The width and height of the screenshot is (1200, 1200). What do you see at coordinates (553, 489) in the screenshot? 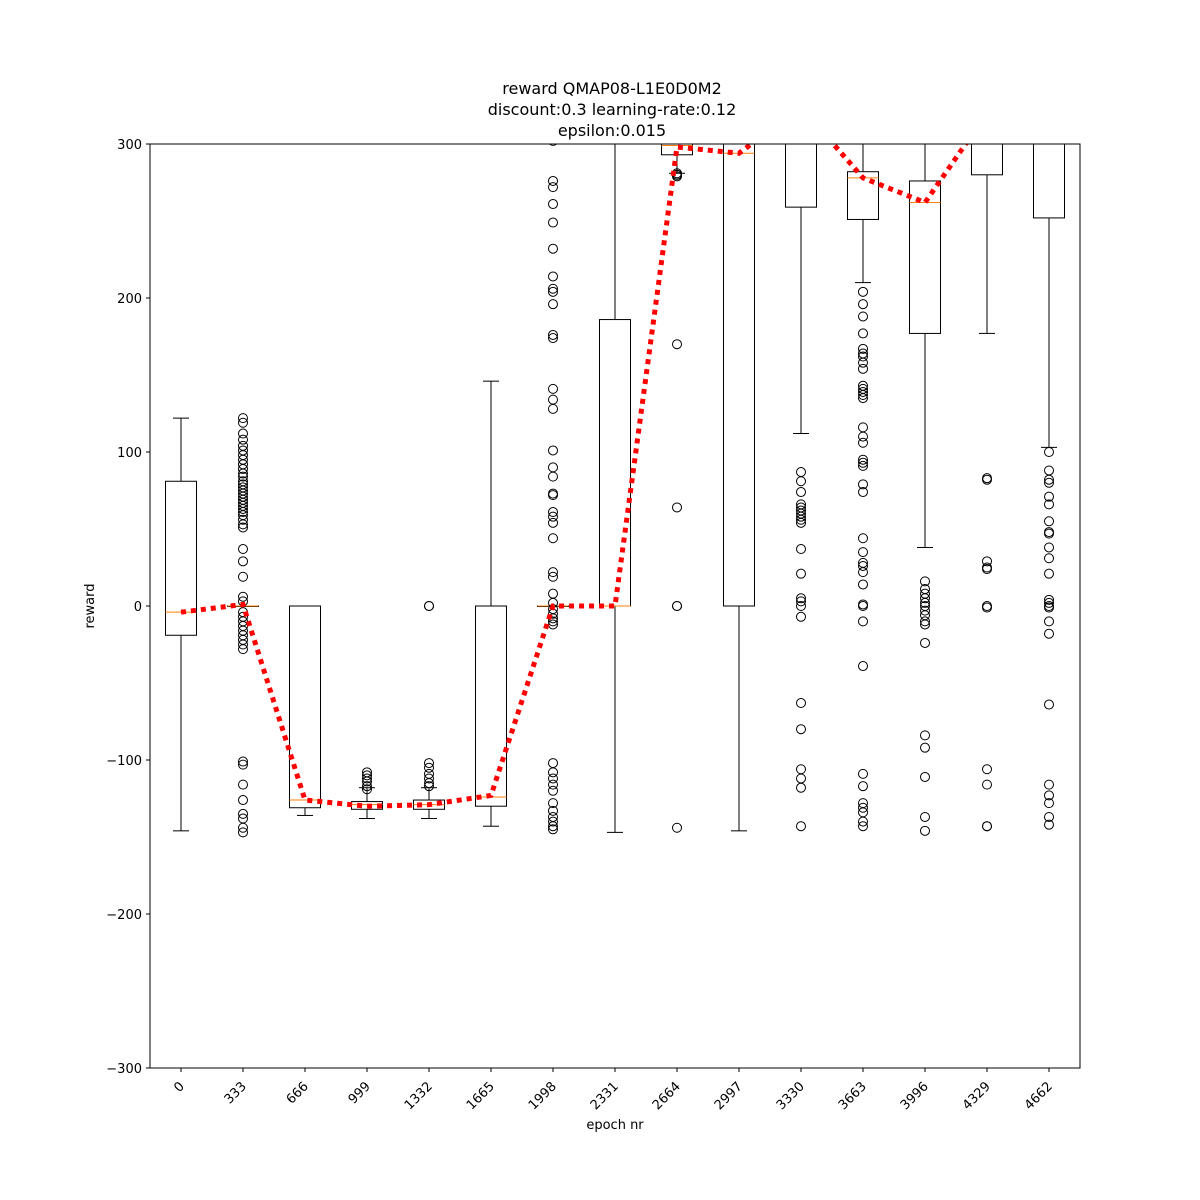
I see `box-1998` at bounding box center [553, 489].